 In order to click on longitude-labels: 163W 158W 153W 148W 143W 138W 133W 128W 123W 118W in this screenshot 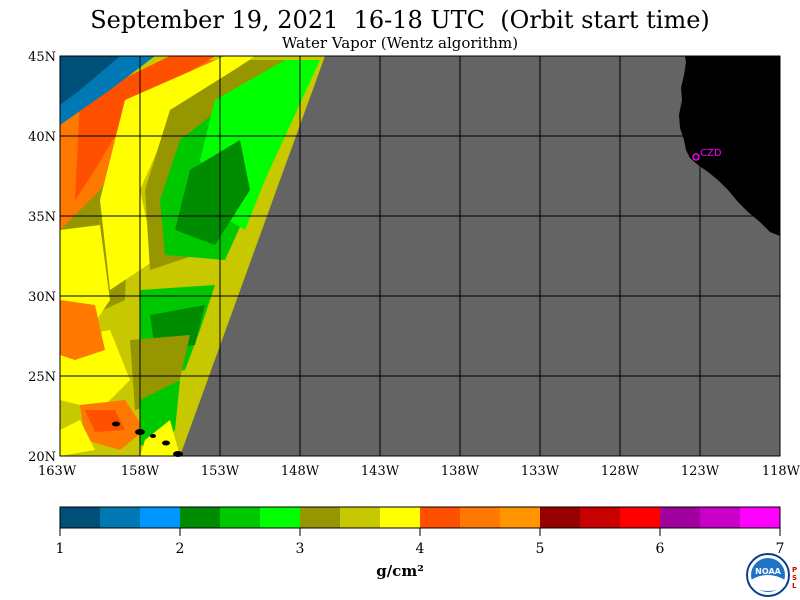, I will do `click(419, 471)`.